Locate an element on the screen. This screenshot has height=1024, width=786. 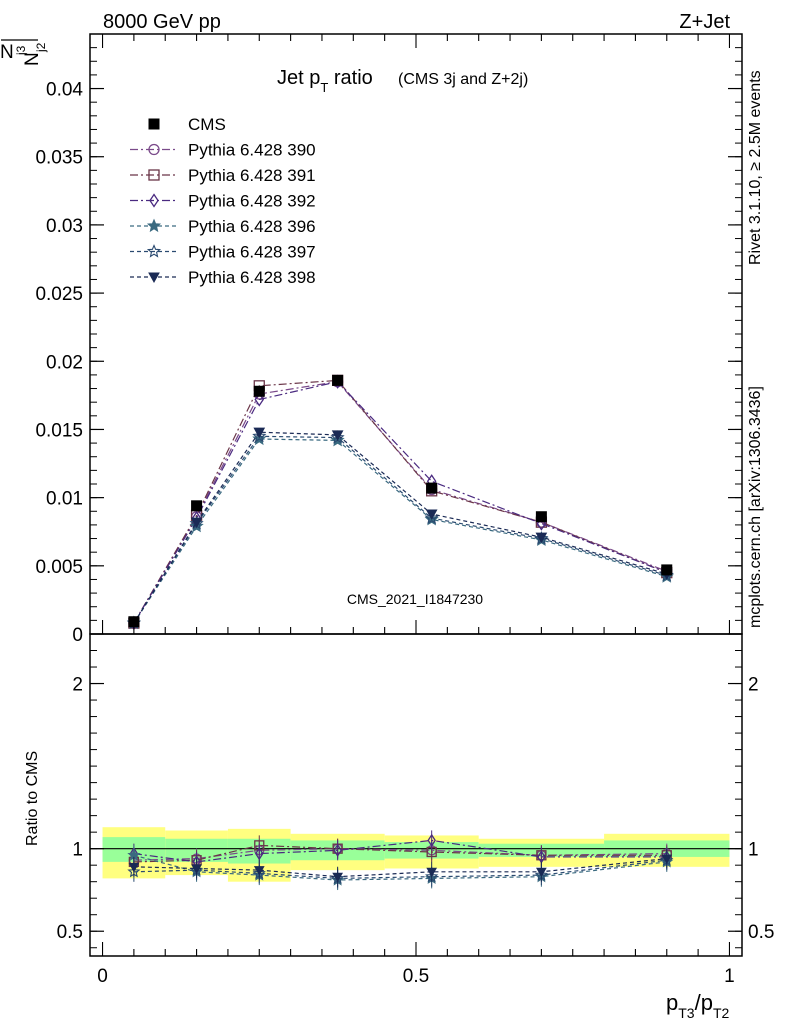
main-y-tick-label: 0.005 is located at coordinates (59, 567).